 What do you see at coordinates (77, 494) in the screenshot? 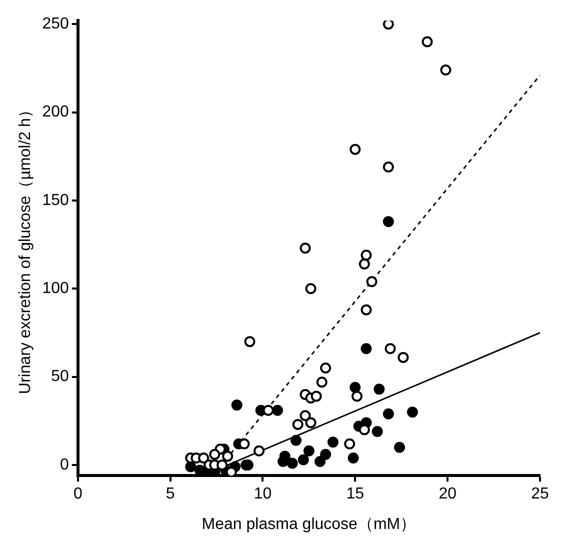
I see `x-tick-label: 0` at bounding box center [77, 494].